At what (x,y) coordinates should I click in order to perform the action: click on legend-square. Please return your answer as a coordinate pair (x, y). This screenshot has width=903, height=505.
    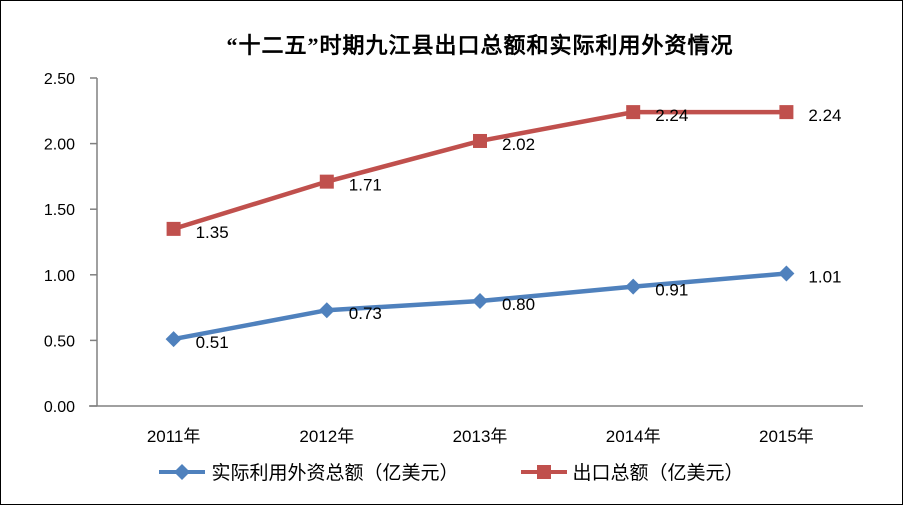
    Looking at the image, I should click on (543, 471).